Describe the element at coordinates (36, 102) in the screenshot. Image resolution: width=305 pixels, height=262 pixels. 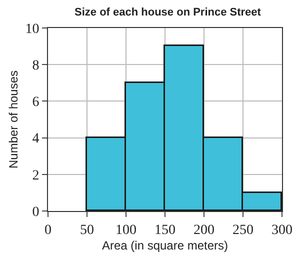
I see `y-tick-label: 6` at that location.